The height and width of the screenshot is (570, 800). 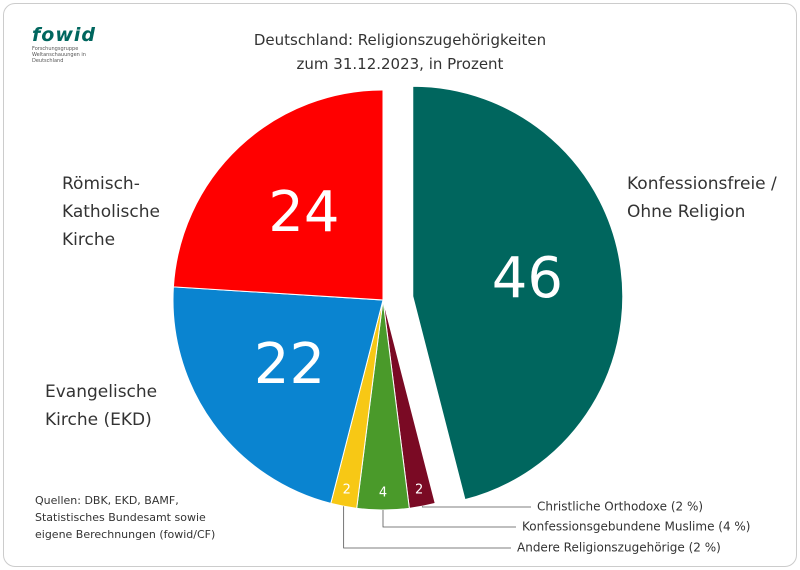 What do you see at coordinates (101, 406) in the screenshot?
I see `category-label: Evangelische Kirche (EKD)` at bounding box center [101, 406].